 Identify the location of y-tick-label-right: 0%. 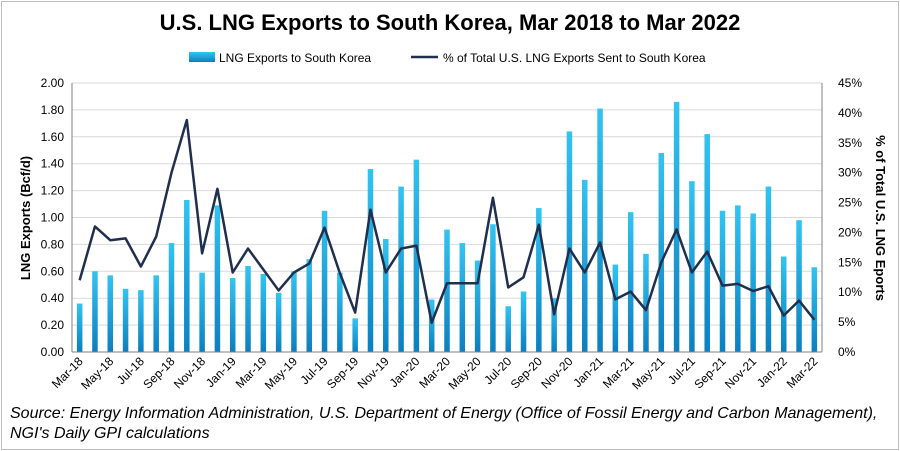
(847, 352).